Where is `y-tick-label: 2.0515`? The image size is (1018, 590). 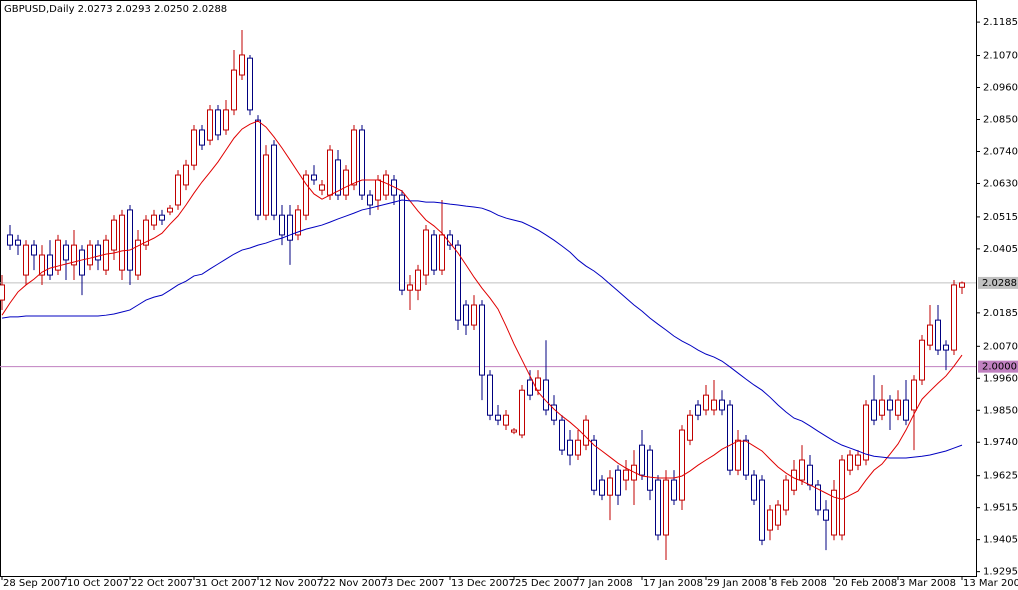
y-tick-label: 2.0515 is located at coordinates (1000, 217).